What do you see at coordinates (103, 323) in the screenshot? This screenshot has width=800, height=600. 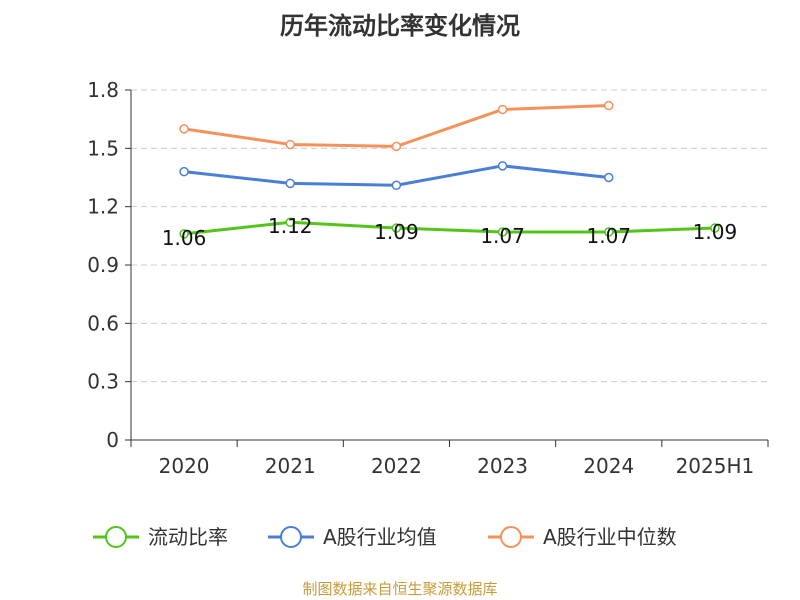 I see `y-tick-label: 0.6` at bounding box center [103, 323].